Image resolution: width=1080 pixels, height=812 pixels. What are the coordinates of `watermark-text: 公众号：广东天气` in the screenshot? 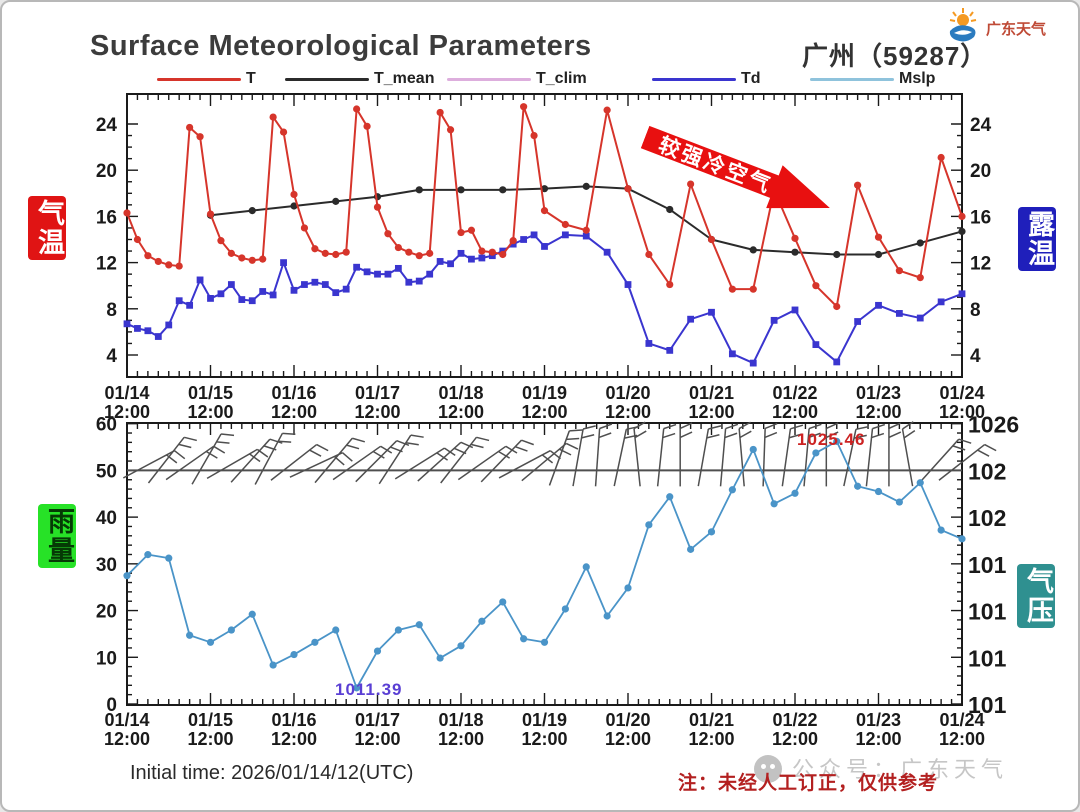 It's located at (900, 769).